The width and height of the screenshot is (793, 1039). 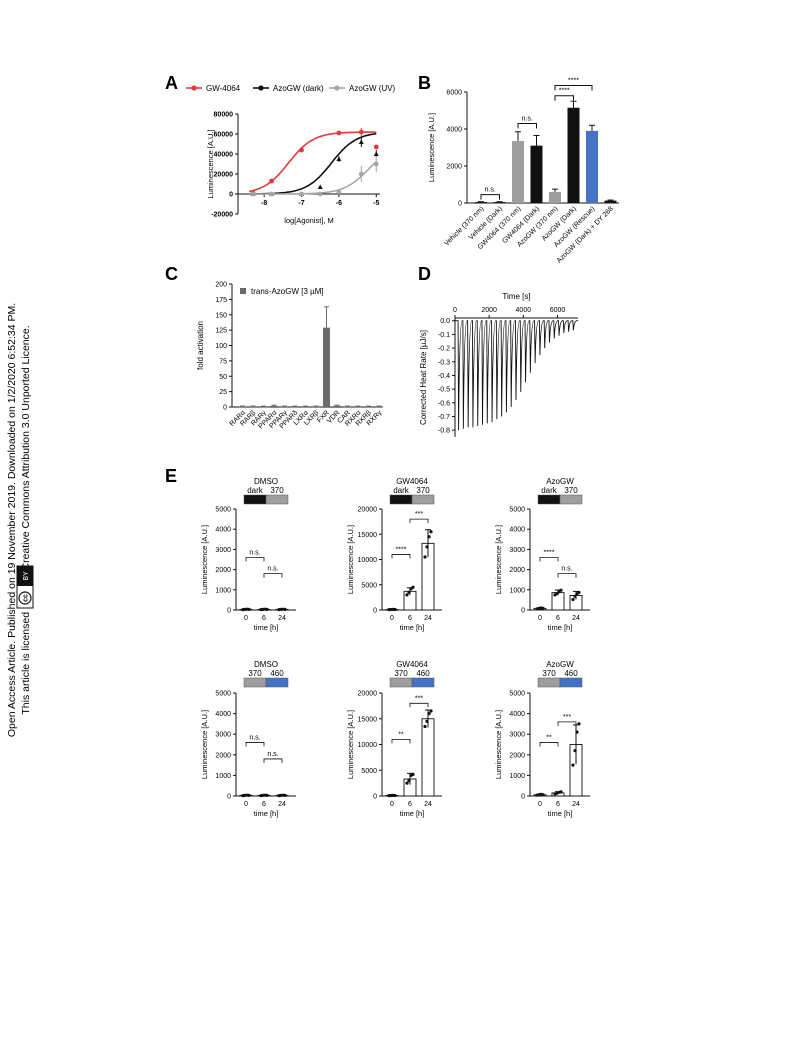 What do you see at coordinates (516, 296) in the screenshot?
I see `axis-title-d: Time [s]` at bounding box center [516, 296].